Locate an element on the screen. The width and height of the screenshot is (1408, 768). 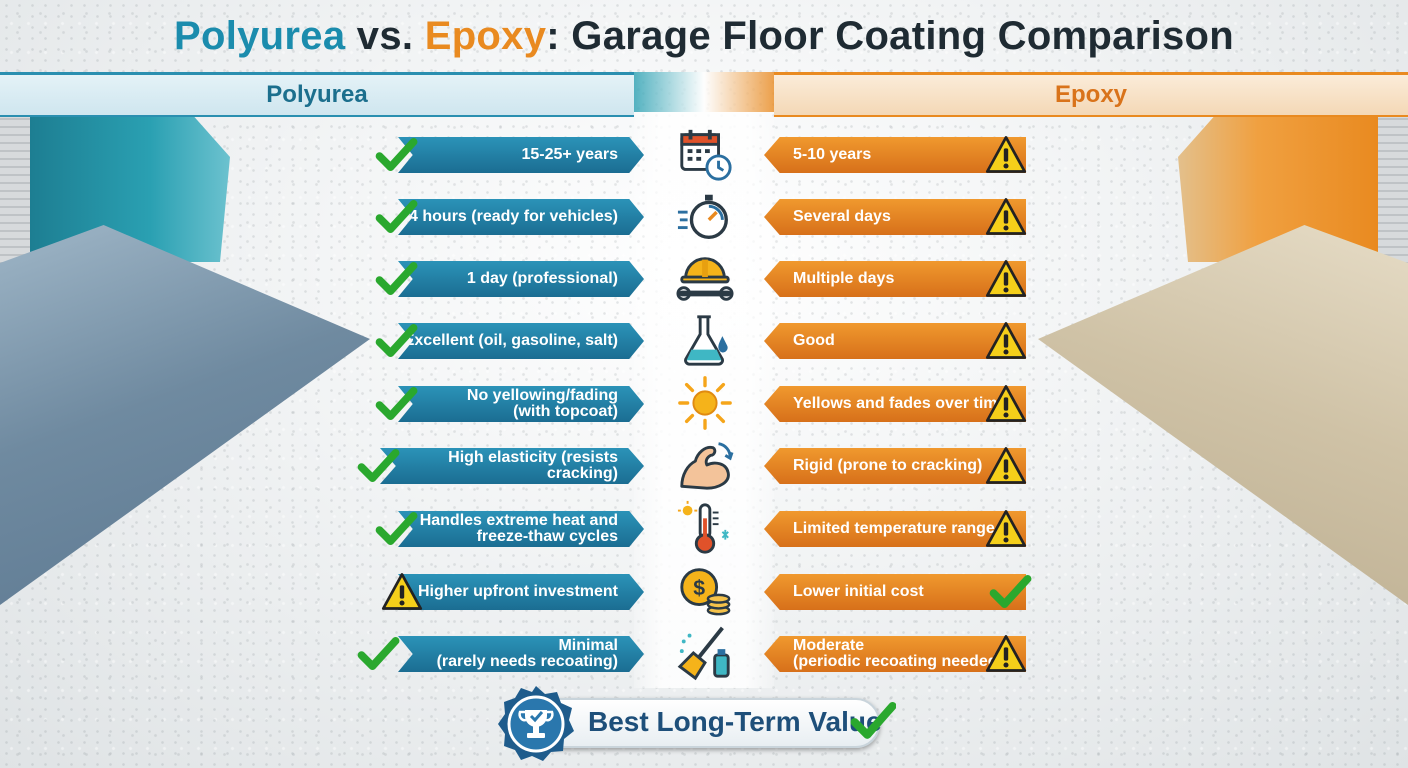
comparison-row: 1 day (professional) Multiple days is located at coordinates (704, 279).